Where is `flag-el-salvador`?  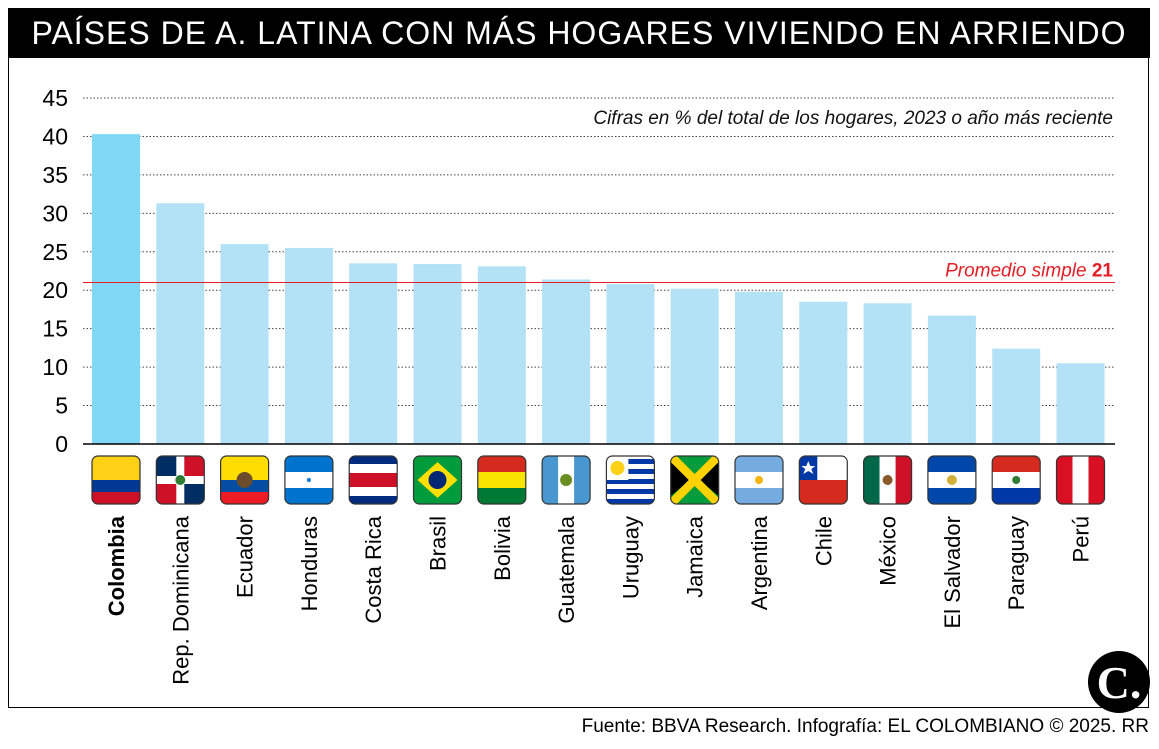 flag-el-salvador is located at coordinates (952, 480).